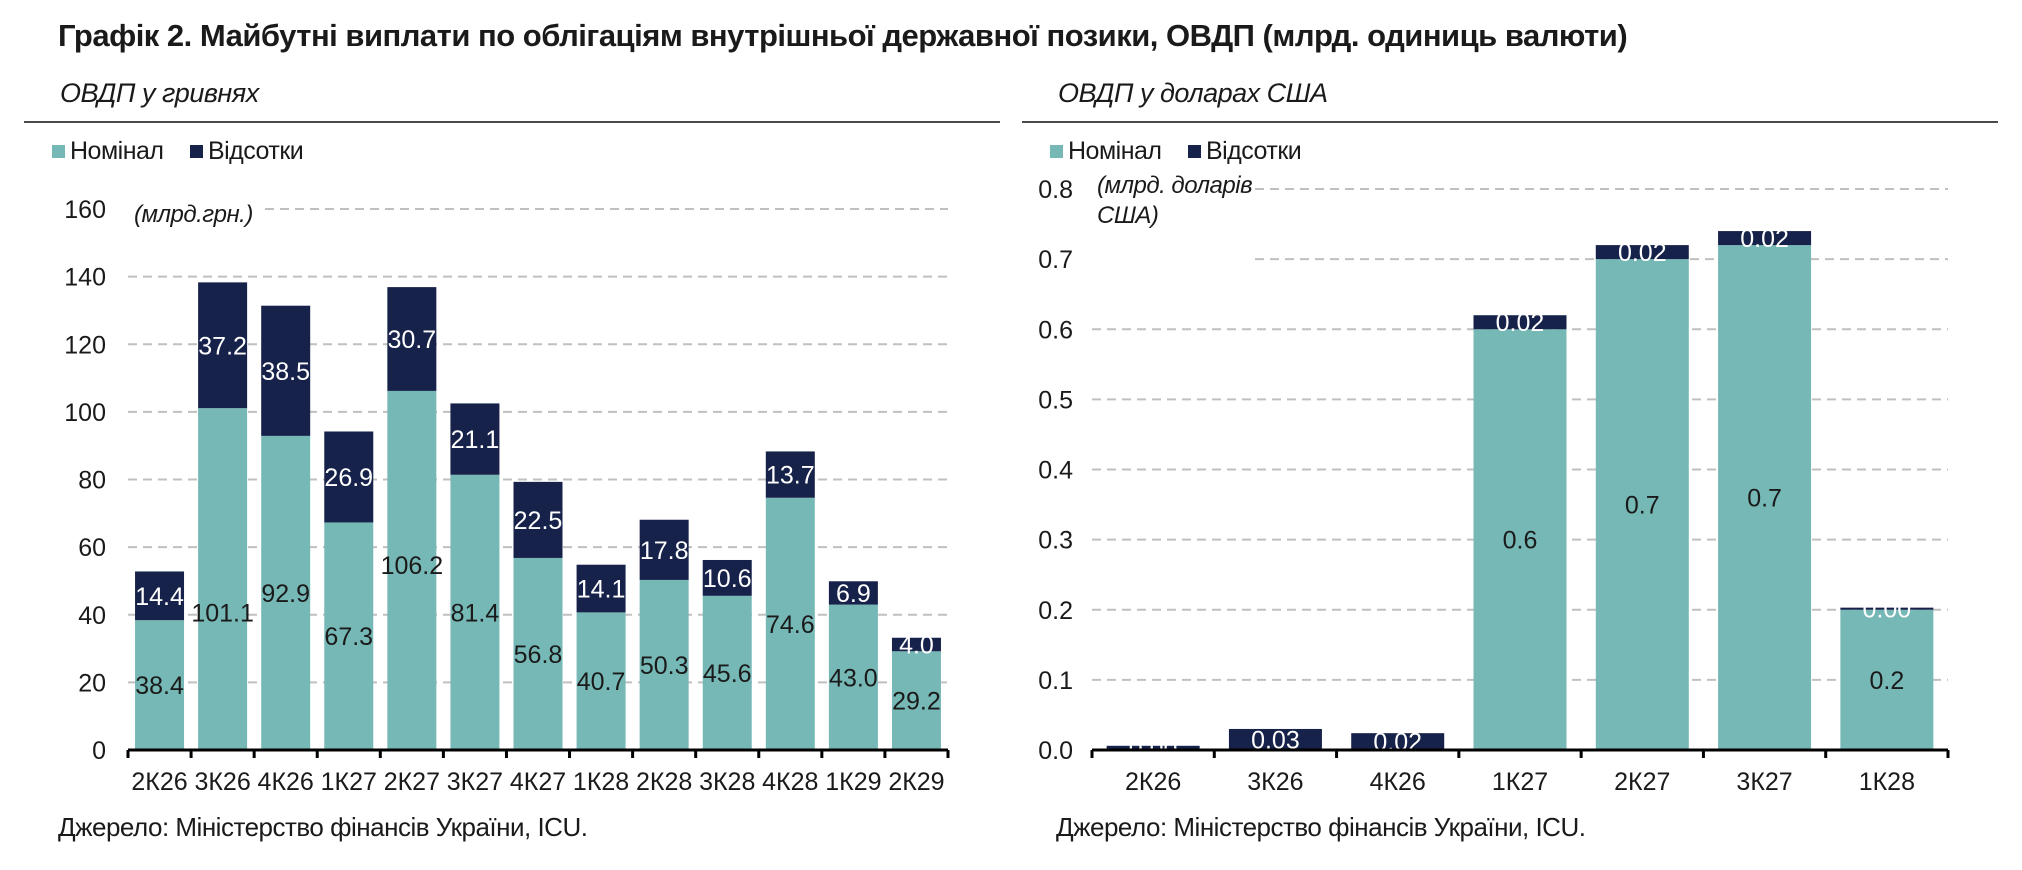 This screenshot has width=2022, height=870. I want to click on data-label-nominal: 0.6, so click(1520, 541).